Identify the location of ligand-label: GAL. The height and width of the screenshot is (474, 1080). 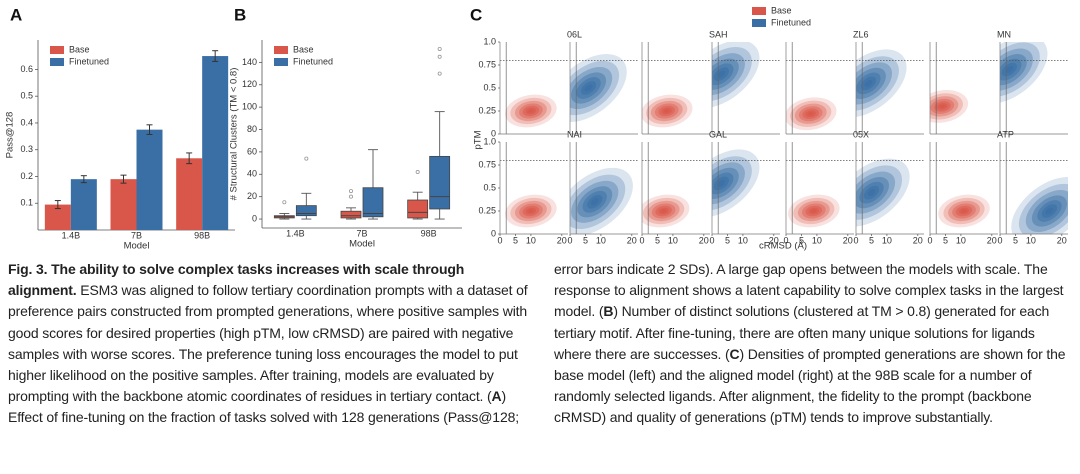
(718, 134).